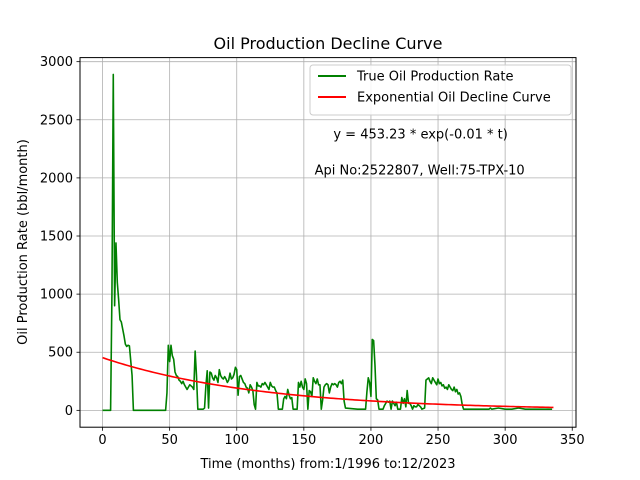 This screenshot has height=480, width=640. Describe the element at coordinates (454, 98) in the screenshot. I see `legend-label-exponential: Exponential Oil Decline Curve` at that location.